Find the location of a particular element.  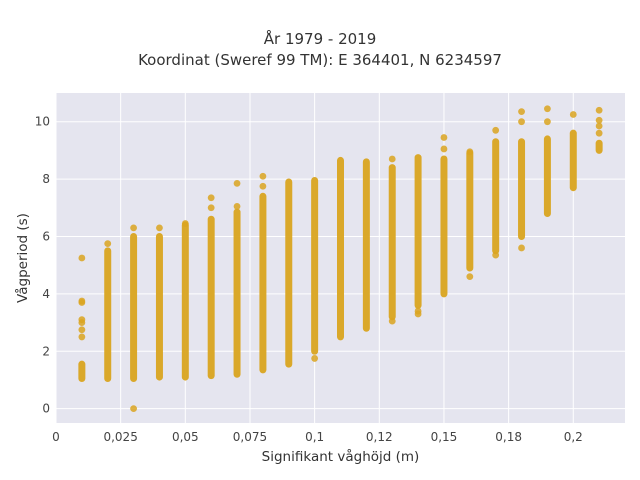

y-axis-ticks: 0 2 4 6 8 10 is located at coordinates (42, 265).